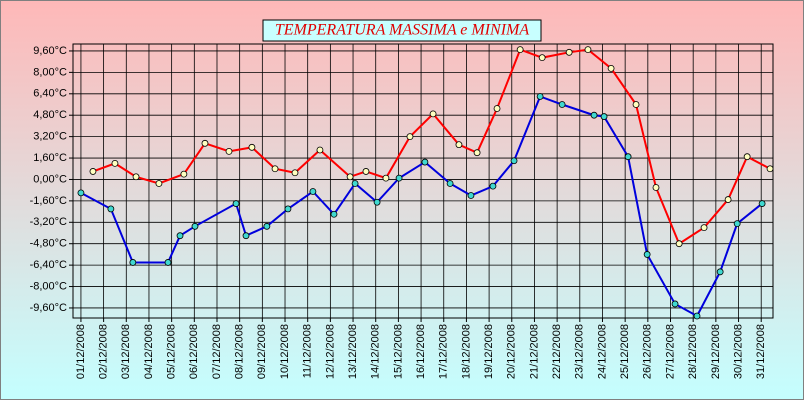 This screenshot has height=400, width=804. What do you see at coordinates (50, 158) in the screenshot?
I see `y-tick-label: 1,60°C` at bounding box center [50, 158].